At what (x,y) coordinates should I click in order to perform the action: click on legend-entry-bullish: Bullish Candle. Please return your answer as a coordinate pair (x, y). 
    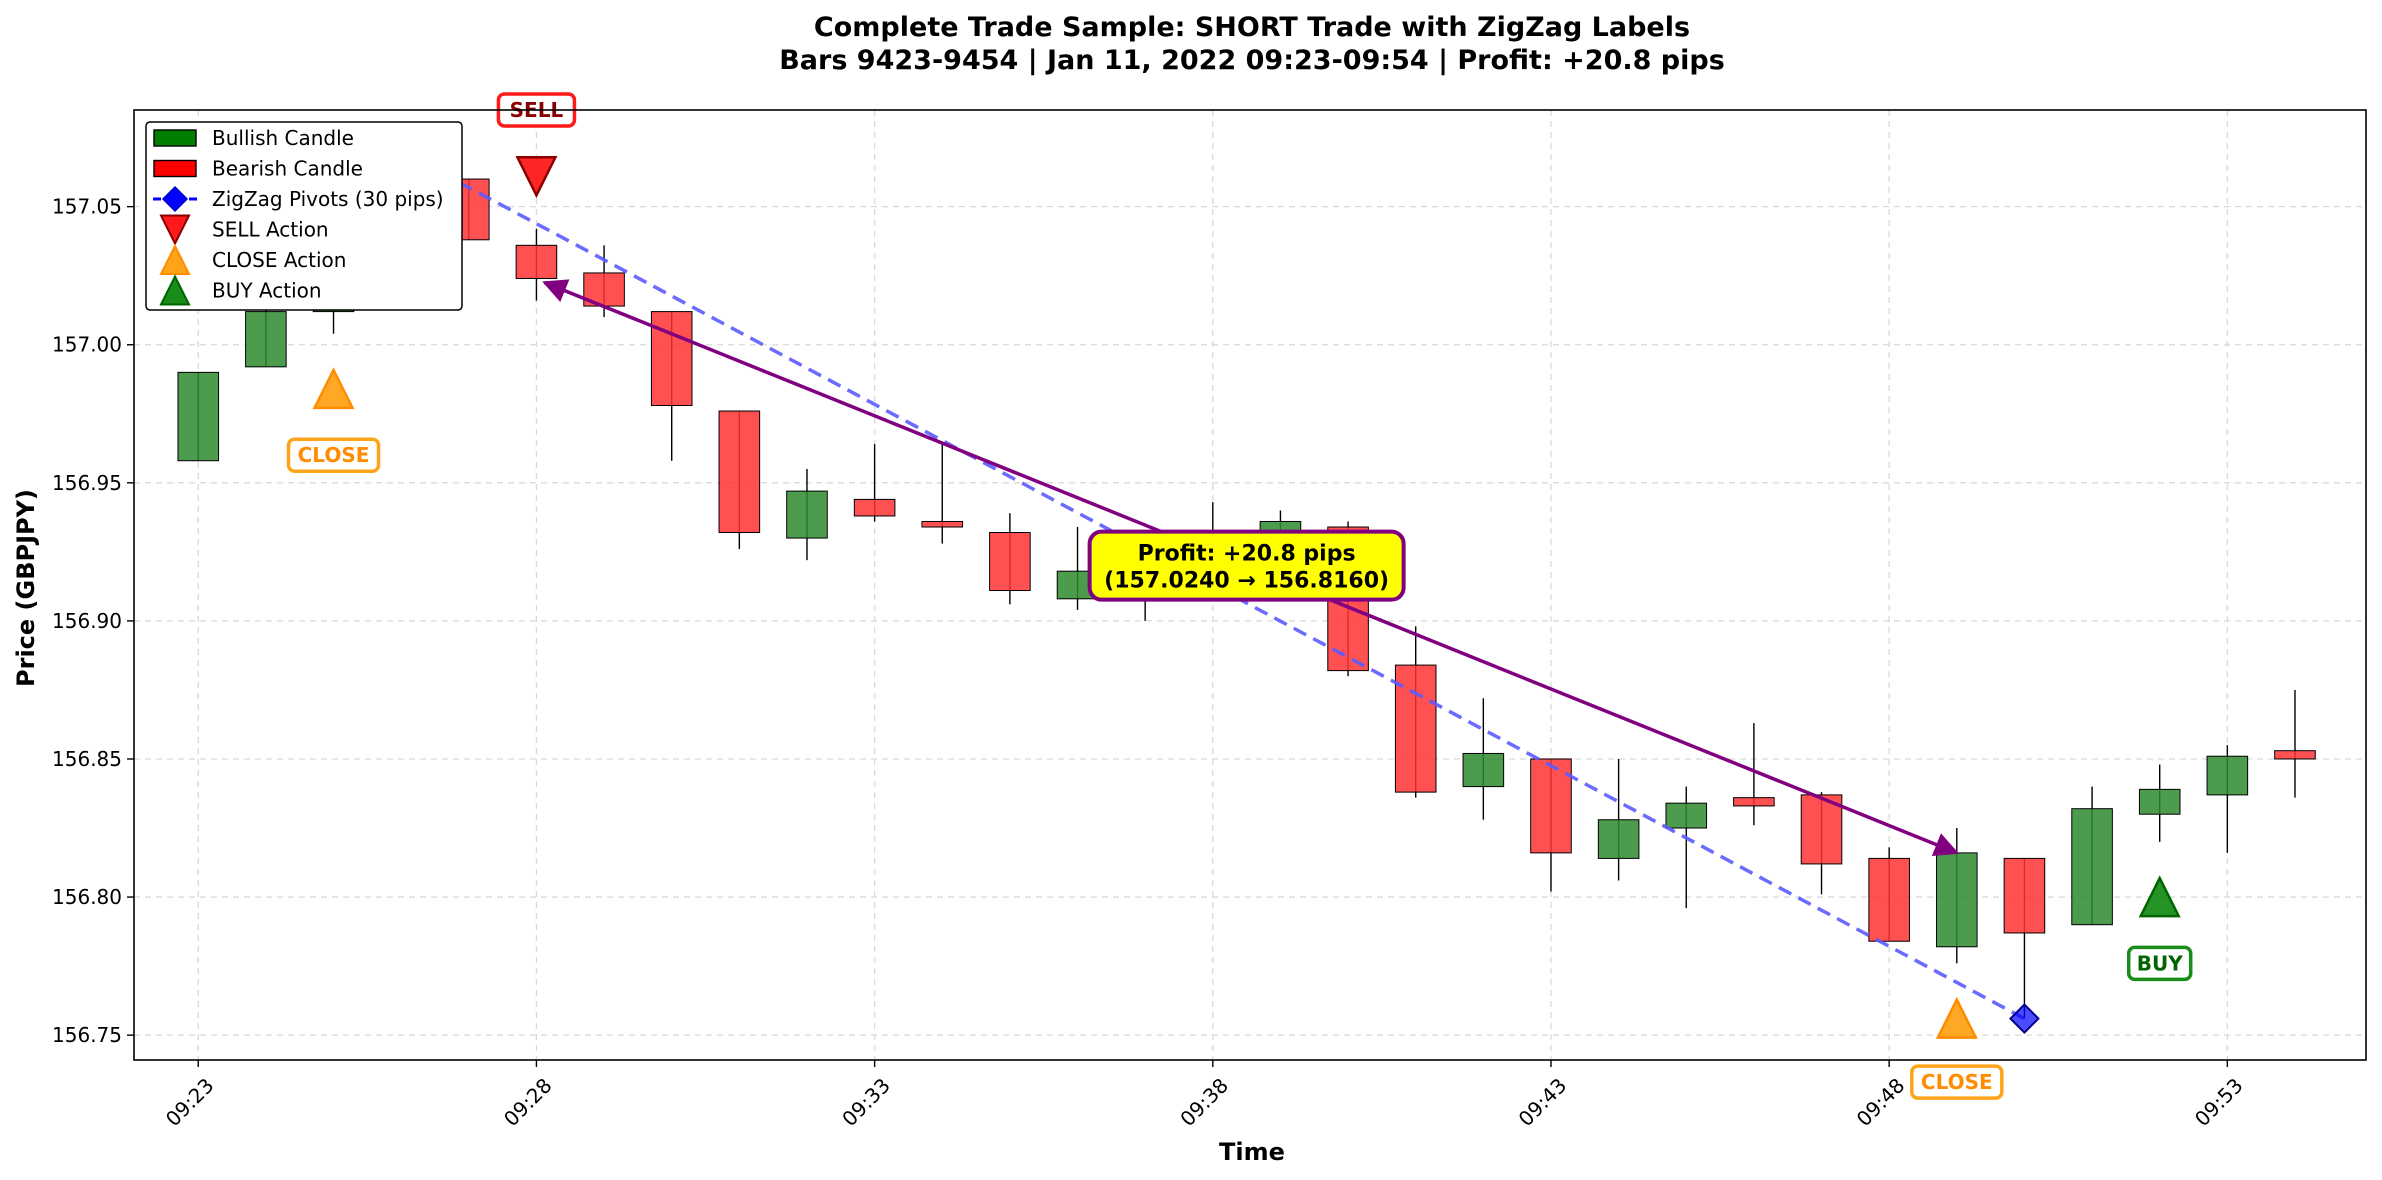
    Looking at the image, I should click on (253, 138).